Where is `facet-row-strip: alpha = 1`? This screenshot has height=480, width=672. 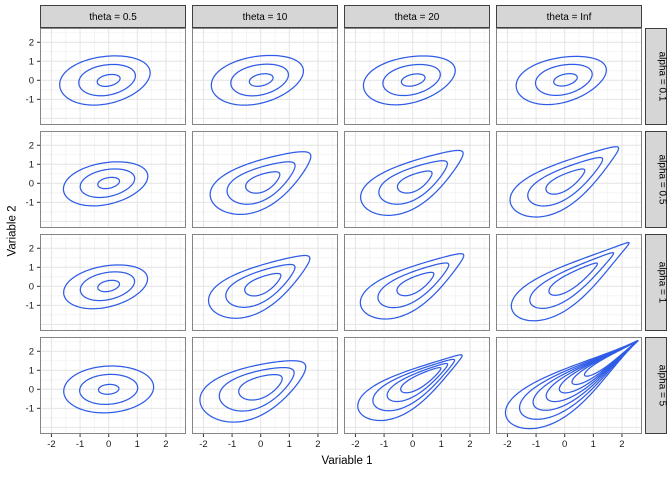
facet-row-strip: alpha = 1 is located at coordinates (656, 282).